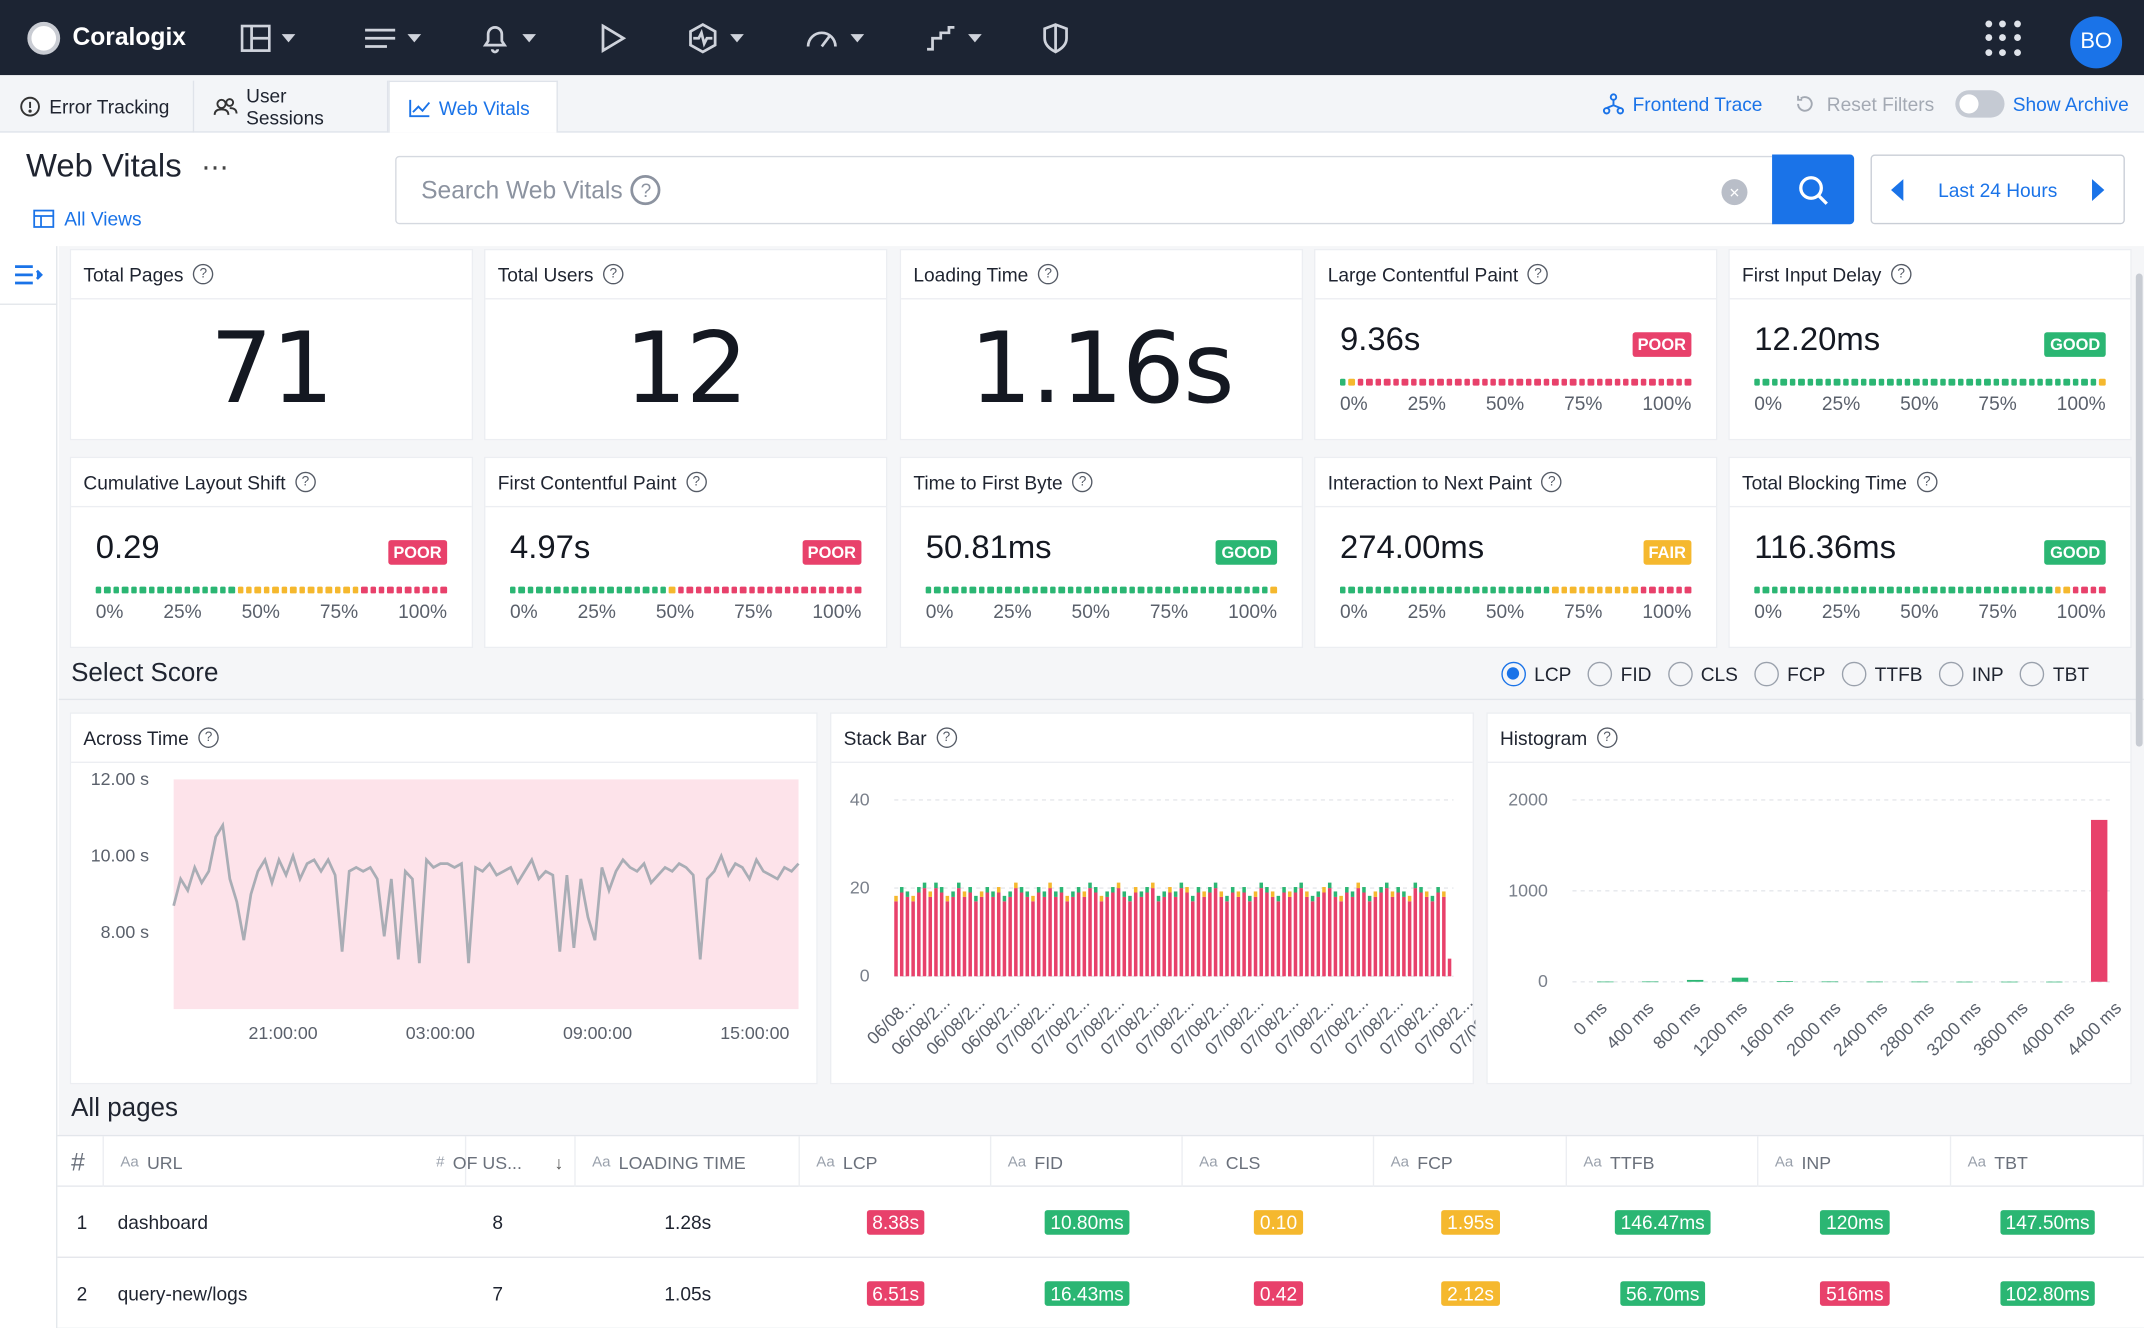 This screenshot has height=1328, width=2144. What do you see at coordinates (106, 38) in the screenshot?
I see `coralogix-logo: Coralogix` at bounding box center [106, 38].